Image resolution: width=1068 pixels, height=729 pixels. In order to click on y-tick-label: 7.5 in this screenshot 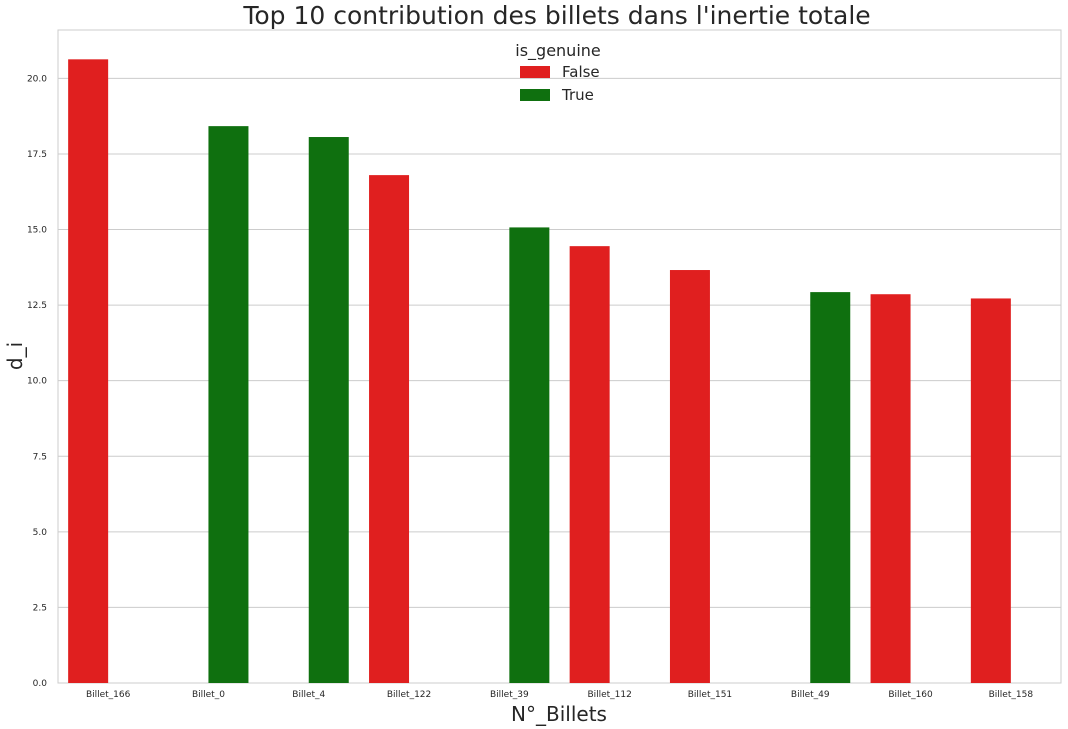, I will do `click(40, 457)`.